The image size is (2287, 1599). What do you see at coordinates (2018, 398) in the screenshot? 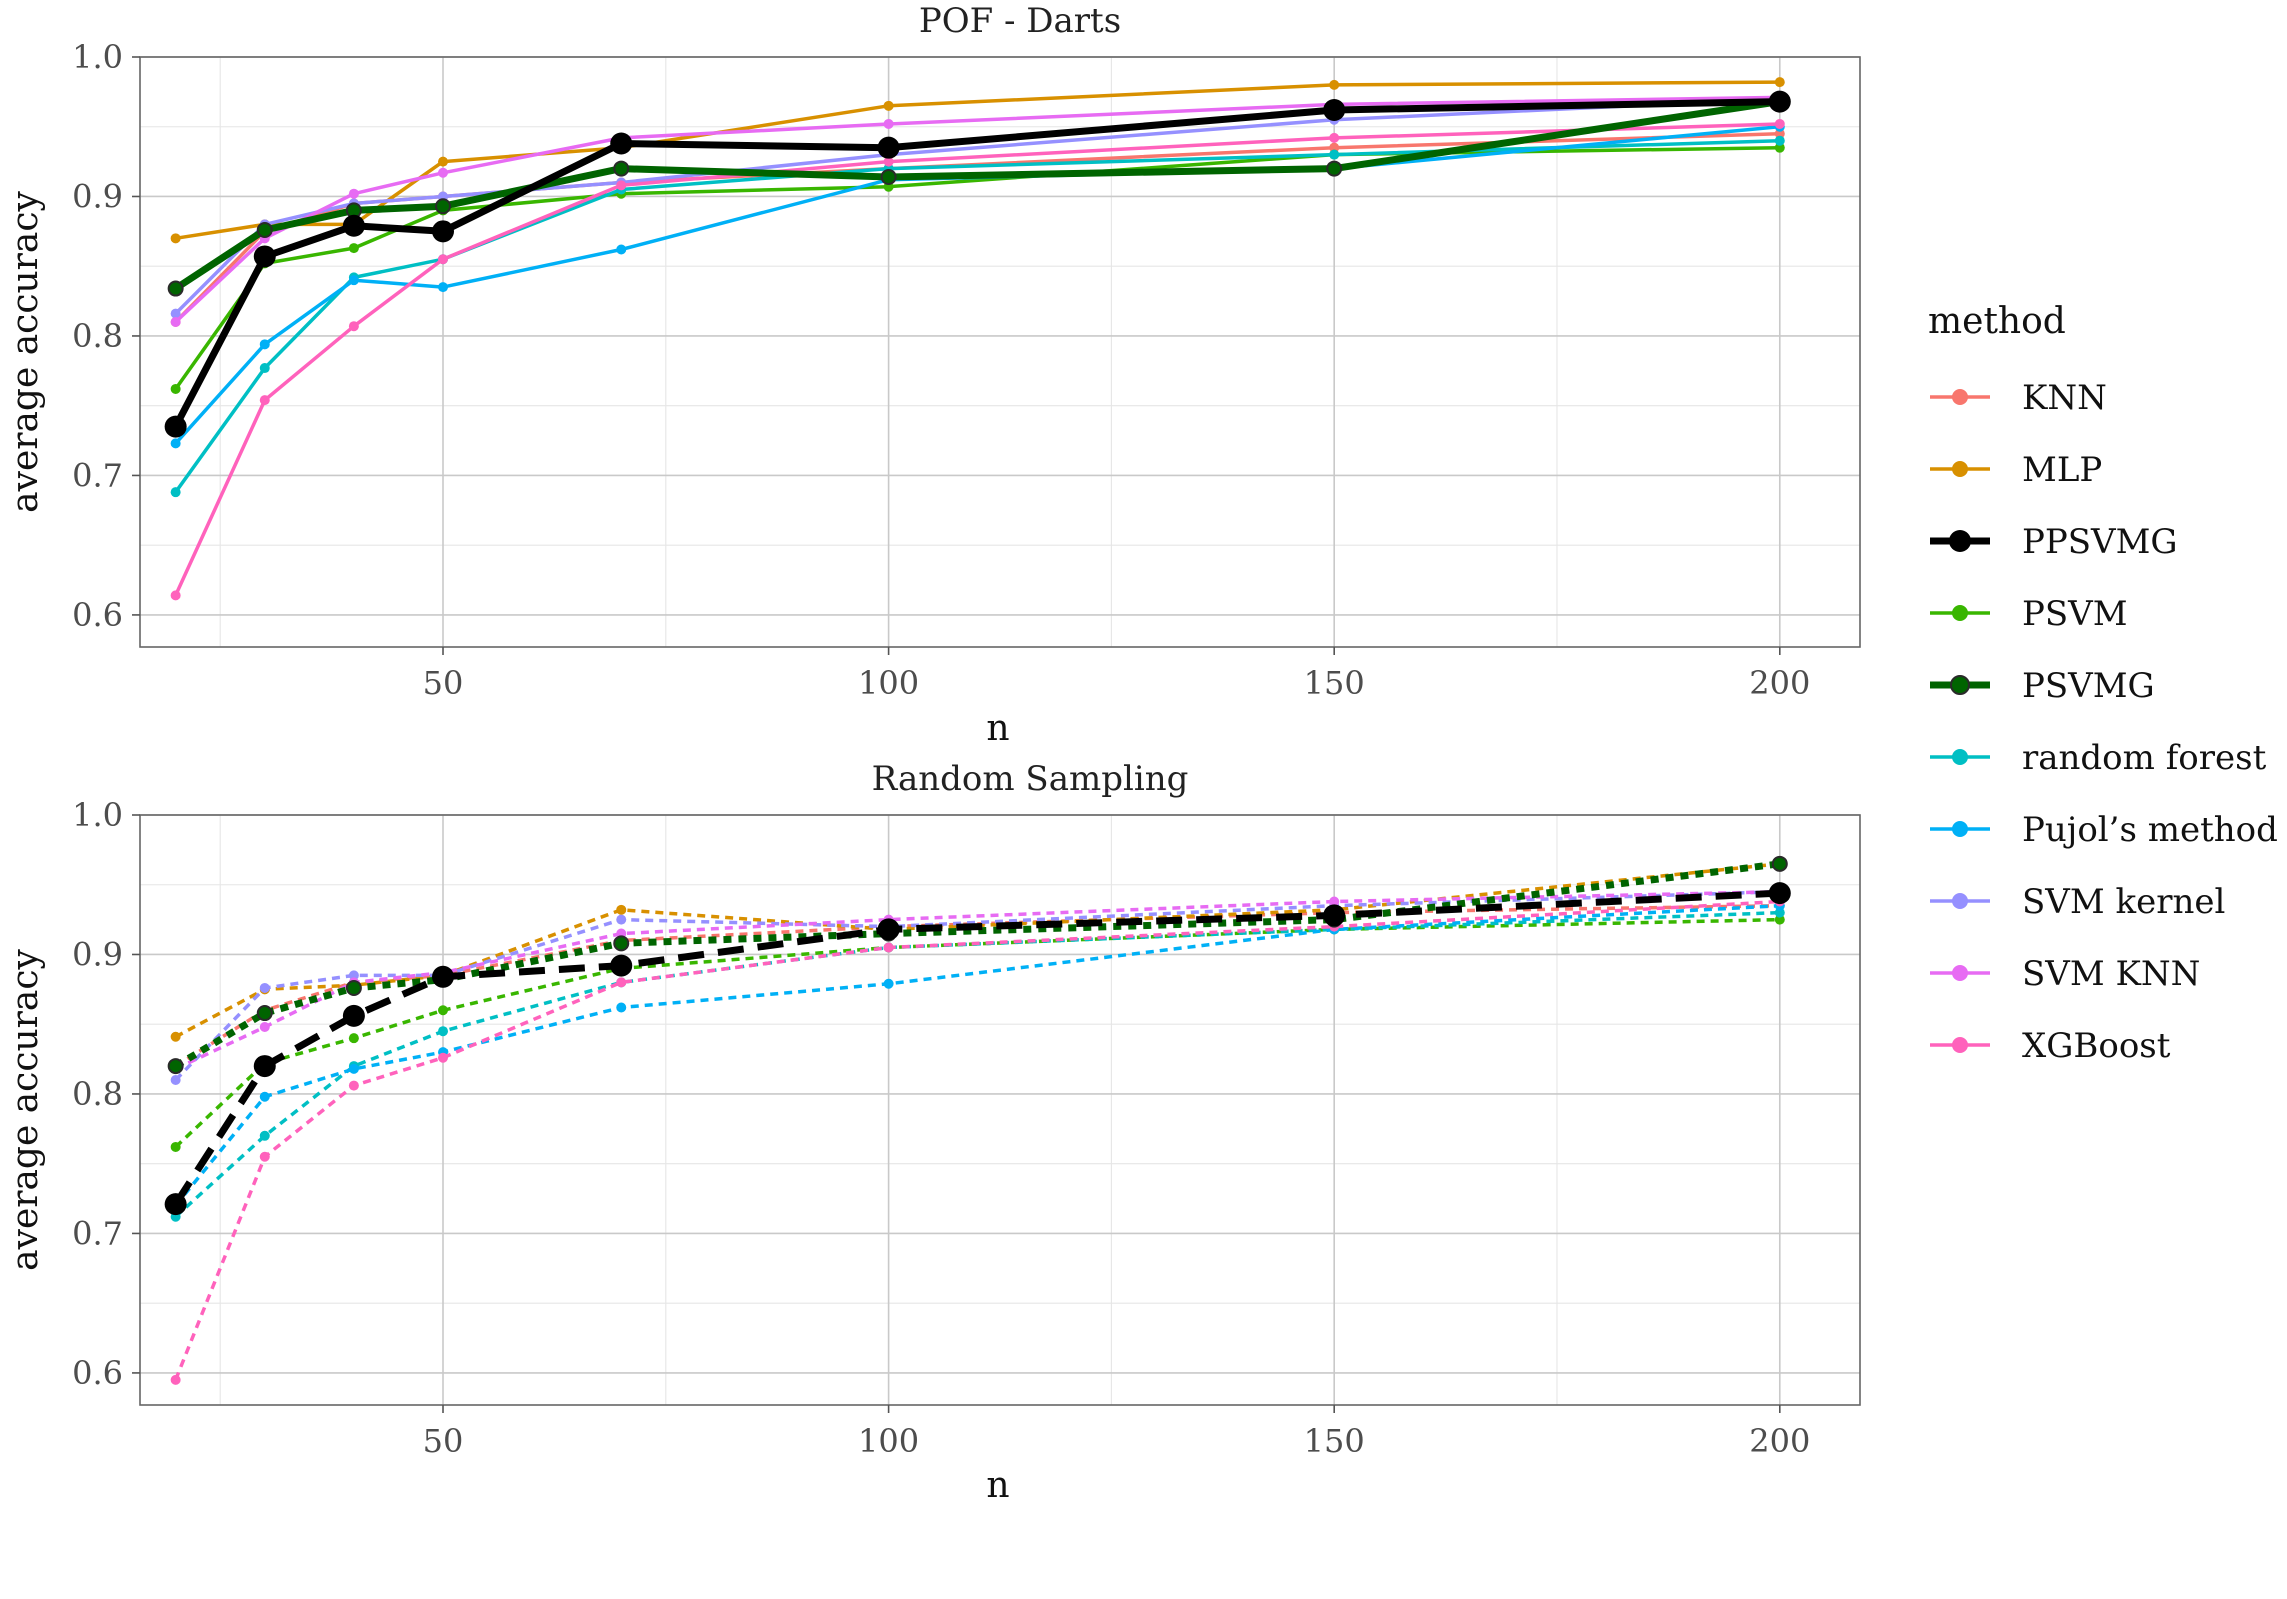
I see `legend-item: KNN` at bounding box center [2018, 398].